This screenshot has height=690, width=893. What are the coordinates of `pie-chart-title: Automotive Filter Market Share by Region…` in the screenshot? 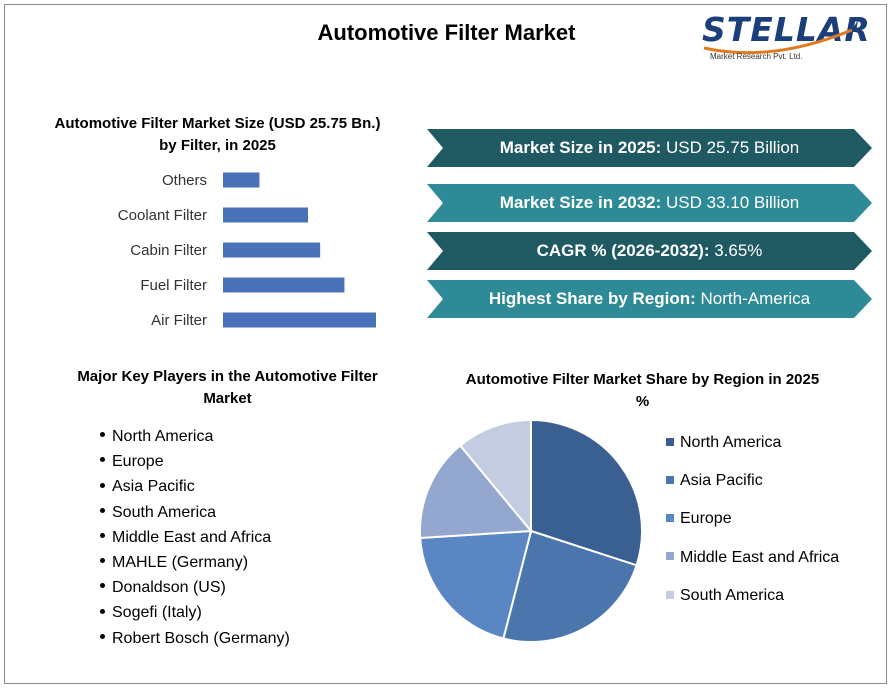 It's located at (642, 390).